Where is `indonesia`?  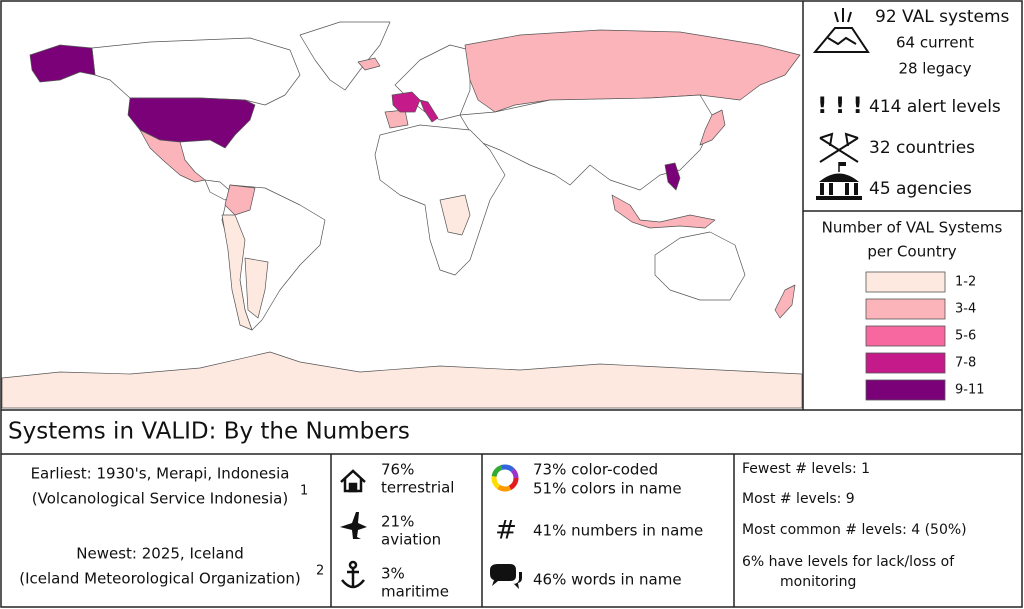 indonesia is located at coordinates (663, 211).